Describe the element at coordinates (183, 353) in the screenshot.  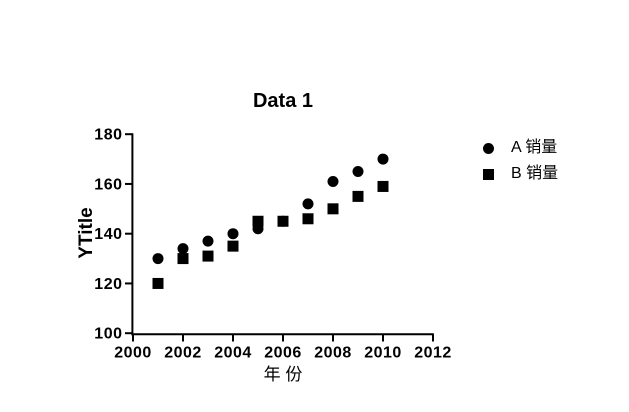
I see `x-tick-label: 2002` at that location.